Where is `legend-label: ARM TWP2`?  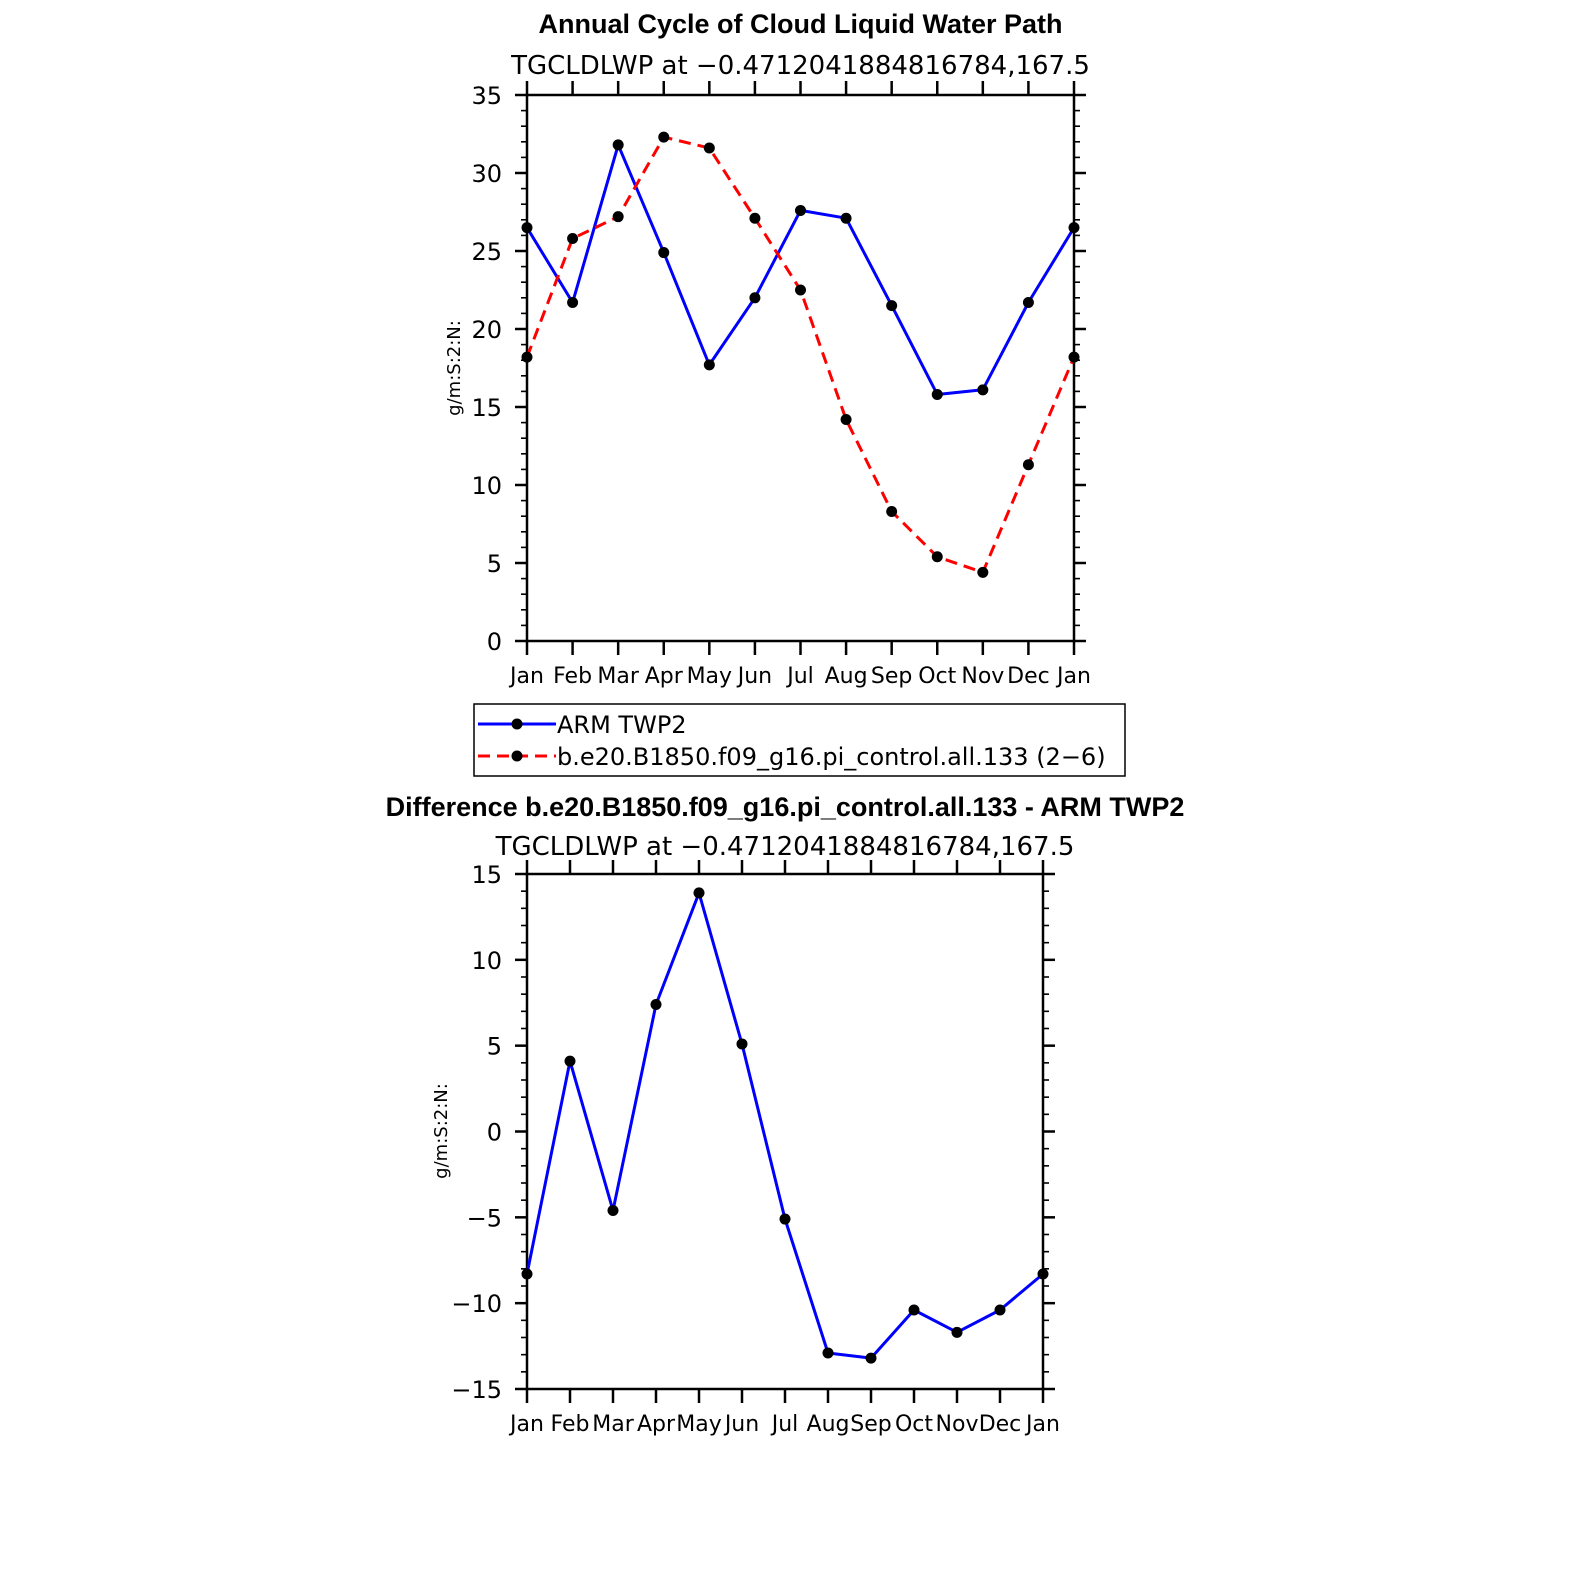 legend-label: ARM TWP2 is located at coordinates (622, 725).